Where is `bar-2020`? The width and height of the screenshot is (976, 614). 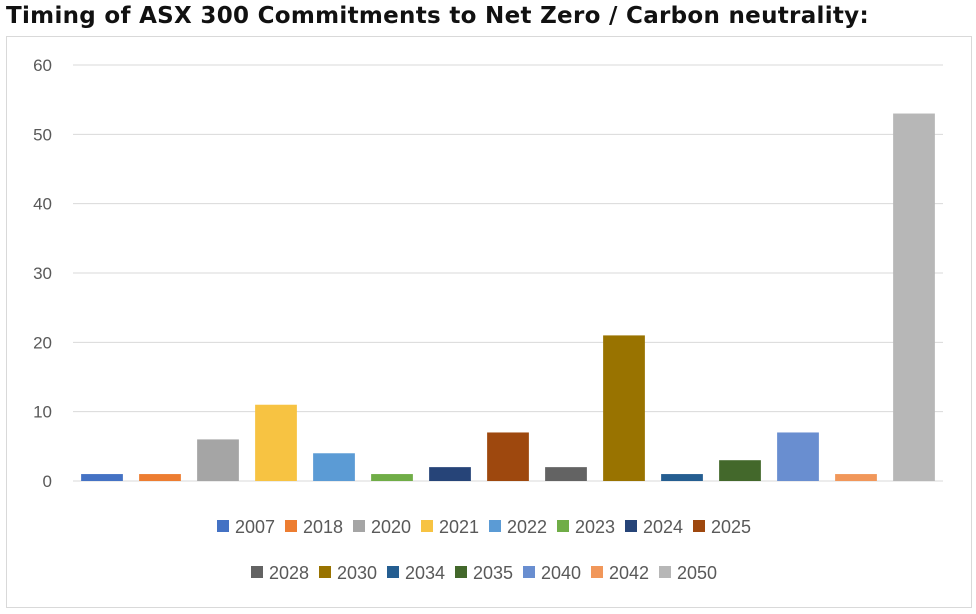
bar-2020 is located at coordinates (218, 460).